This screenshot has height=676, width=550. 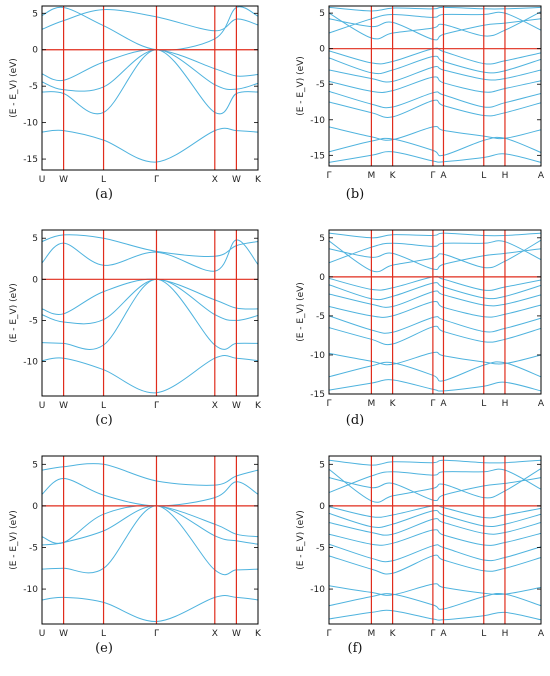 I want to click on panel-e: 5 0 -5 -10 U W L Γ X W K (E - E_V) (eV) (e), so click(x=135, y=555).